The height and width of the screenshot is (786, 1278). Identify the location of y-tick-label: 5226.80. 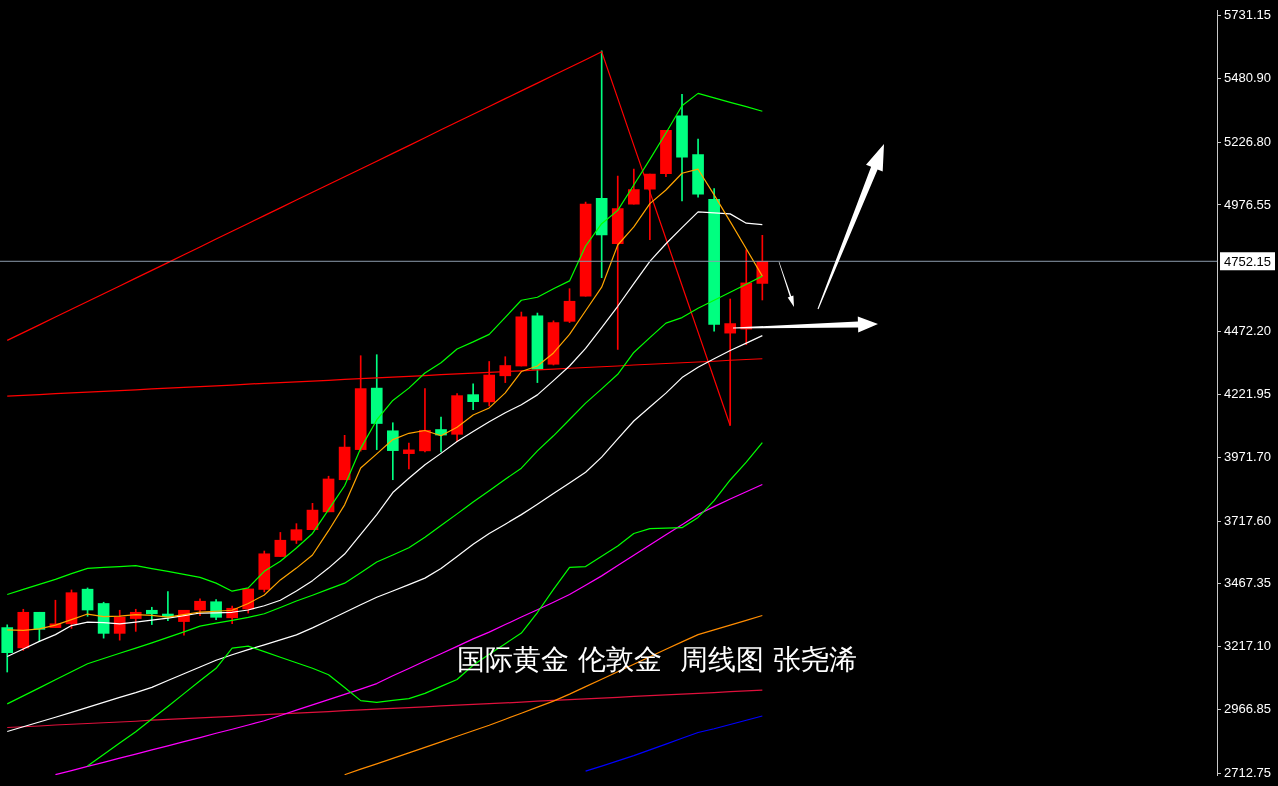
(1248, 141).